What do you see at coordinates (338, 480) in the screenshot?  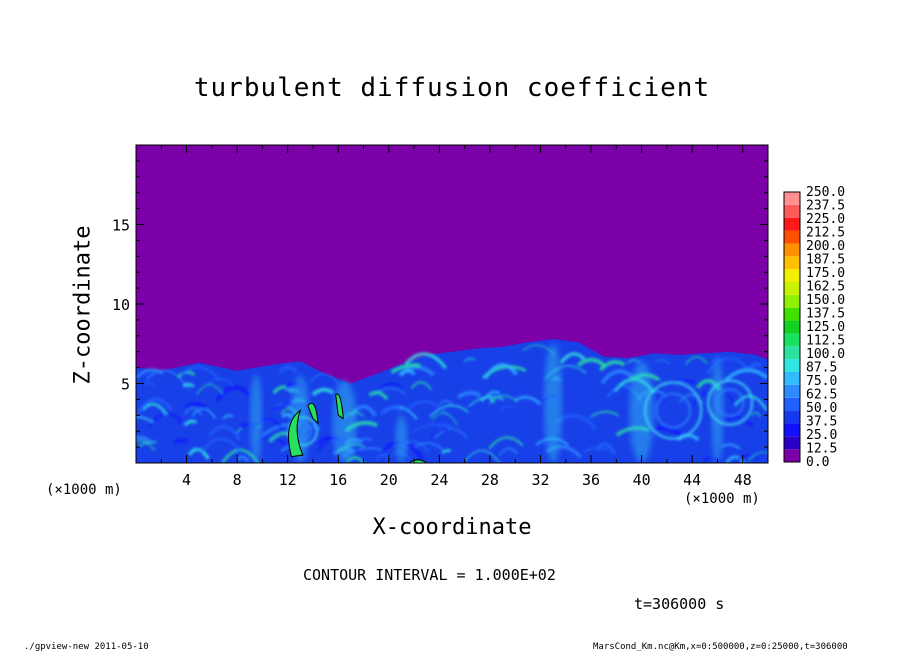 I see `x-tick-label: 16` at bounding box center [338, 480].